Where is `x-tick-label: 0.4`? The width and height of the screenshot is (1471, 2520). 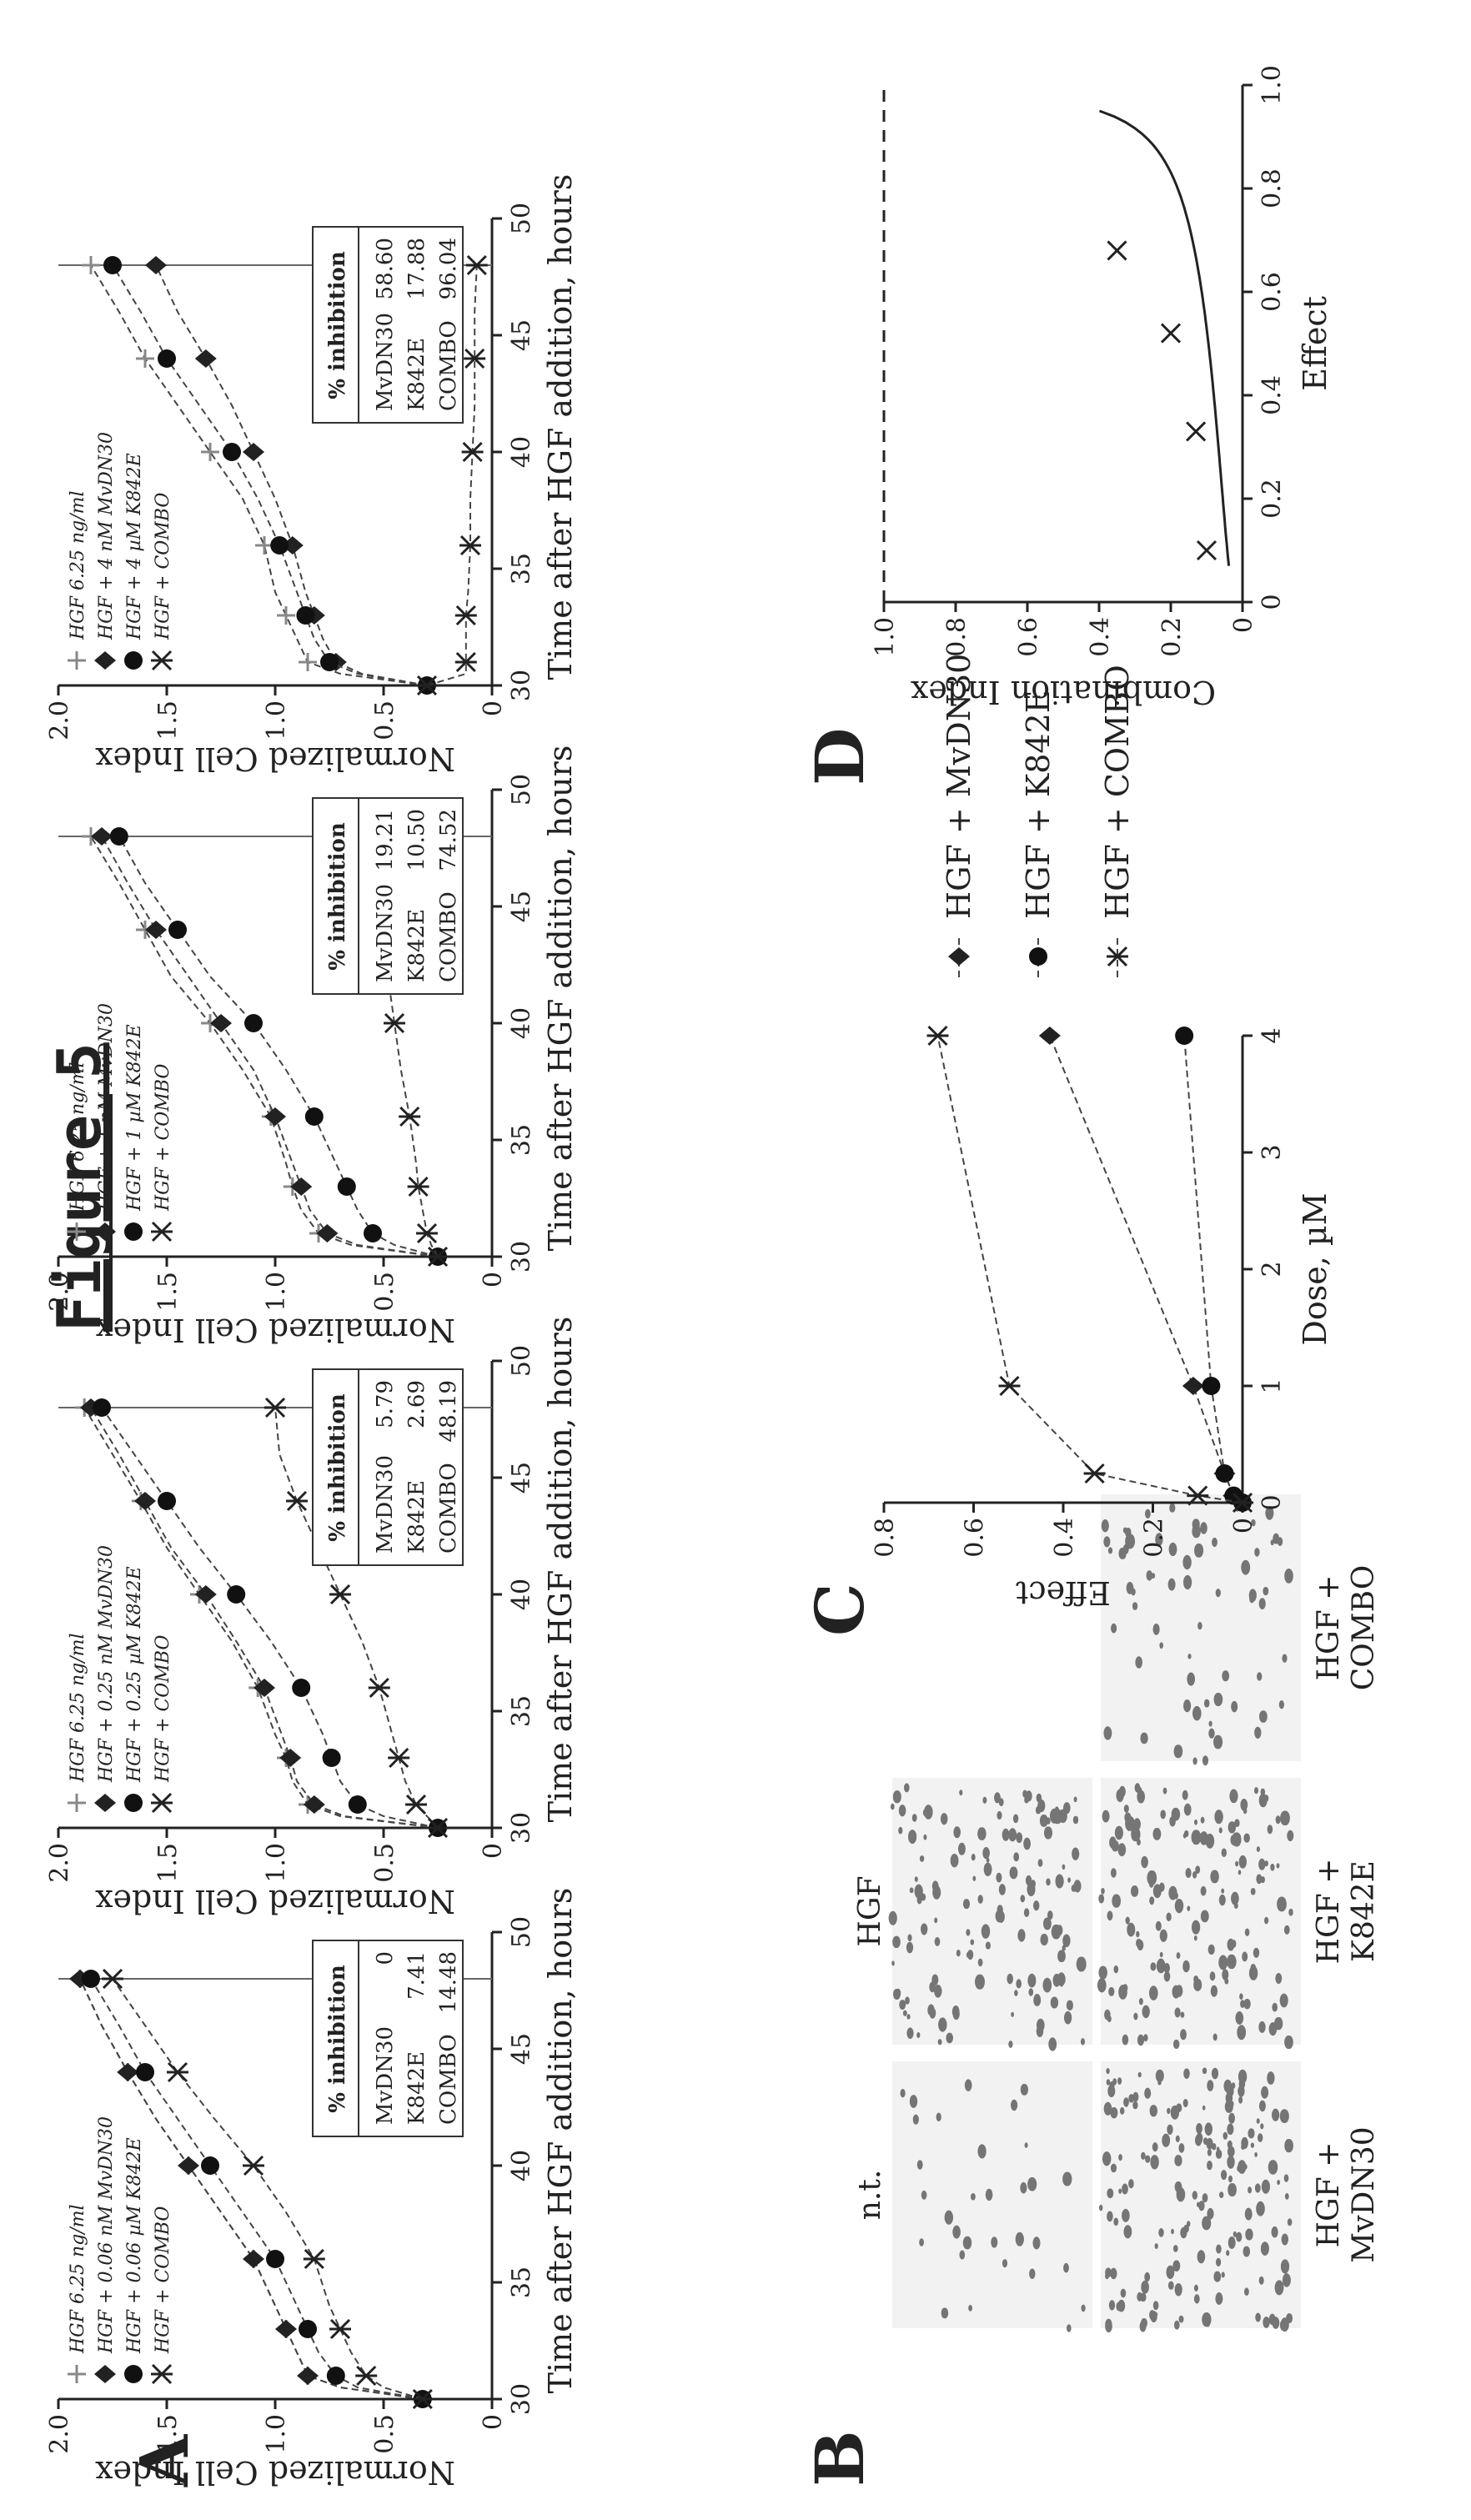
x-tick-label: 0.4 is located at coordinates (1272, 395).